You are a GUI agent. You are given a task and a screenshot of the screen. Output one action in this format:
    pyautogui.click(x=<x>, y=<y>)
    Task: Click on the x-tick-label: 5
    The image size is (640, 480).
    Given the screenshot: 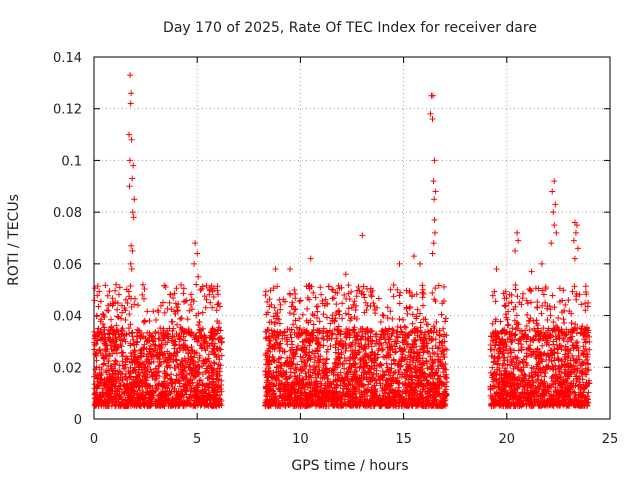 What is the action you would take?
    pyautogui.click(x=197, y=439)
    